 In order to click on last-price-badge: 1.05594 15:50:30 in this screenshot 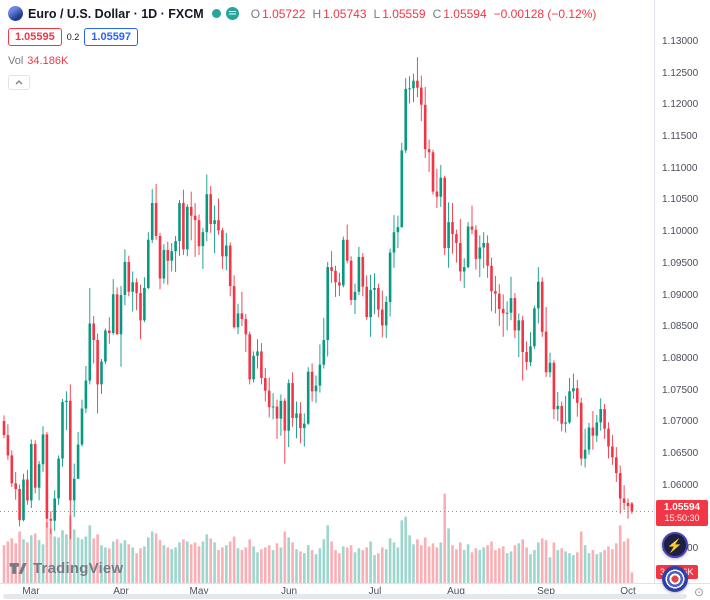, I will do `click(682, 513)`.